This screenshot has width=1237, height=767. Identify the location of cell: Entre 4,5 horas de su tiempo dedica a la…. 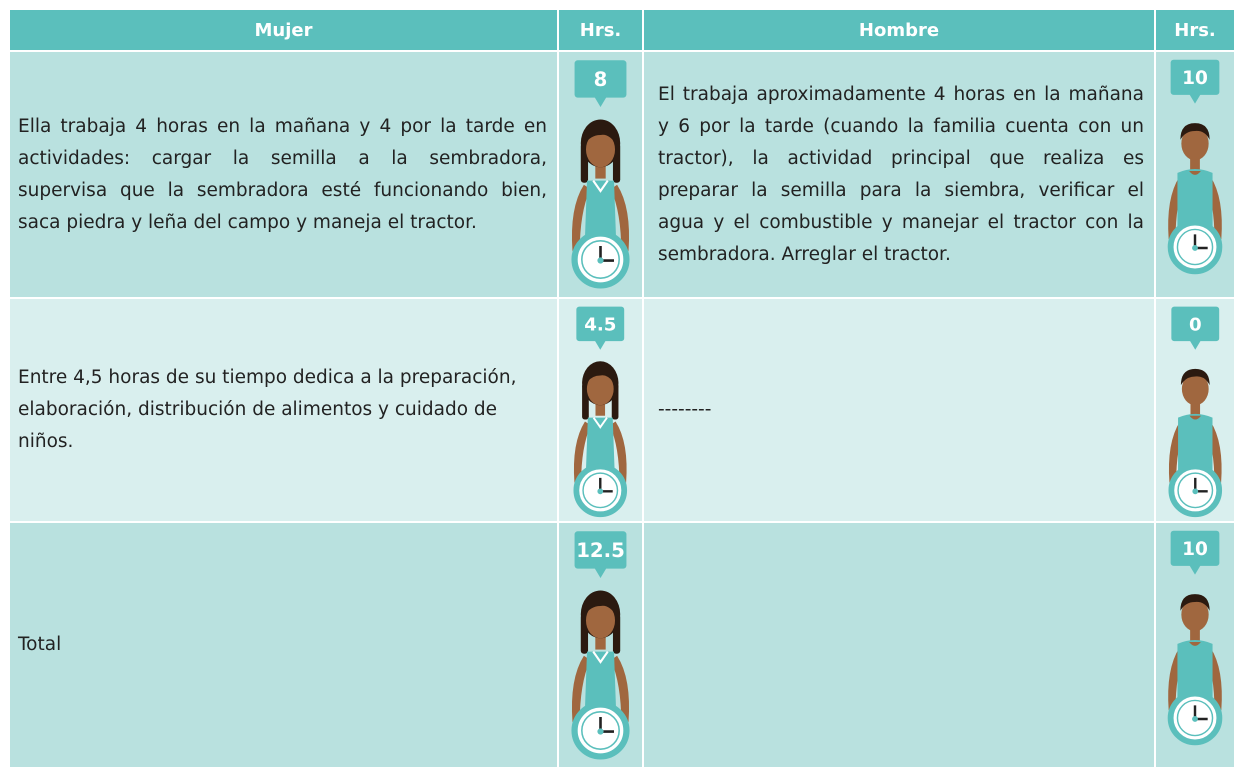
(283, 410).